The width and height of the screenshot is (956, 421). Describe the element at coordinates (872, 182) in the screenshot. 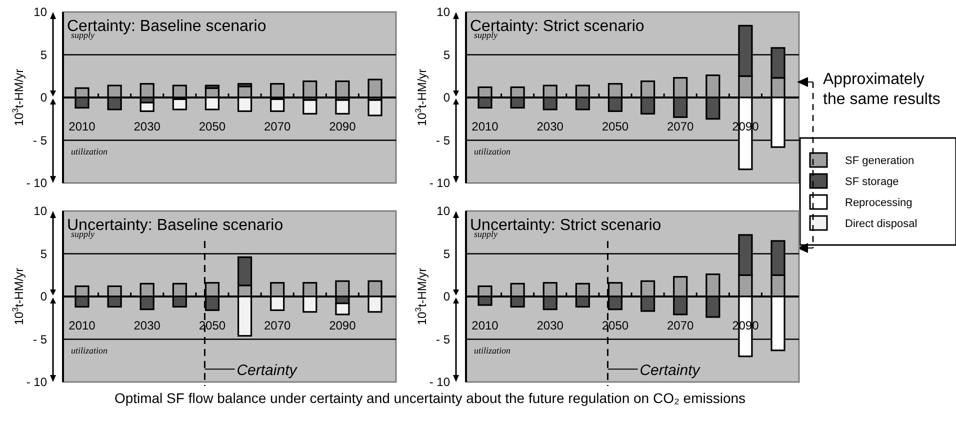

I see `legend-label: SF storage` at that location.